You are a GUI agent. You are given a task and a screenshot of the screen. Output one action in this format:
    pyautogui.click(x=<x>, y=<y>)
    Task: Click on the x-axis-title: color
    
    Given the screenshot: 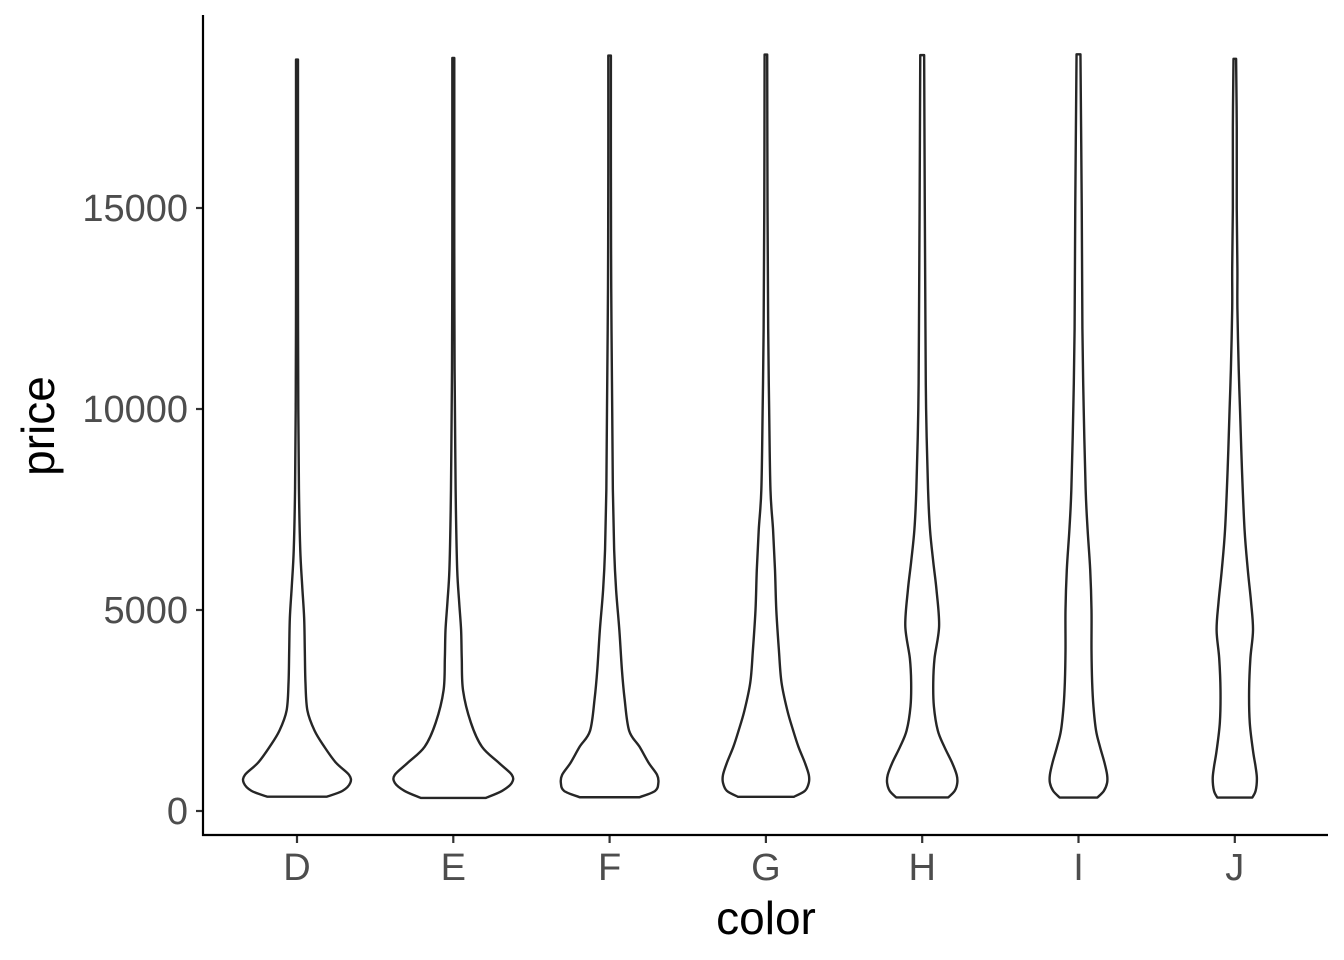 What is the action you would take?
    pyautogui.click(x=766, y=918)
    